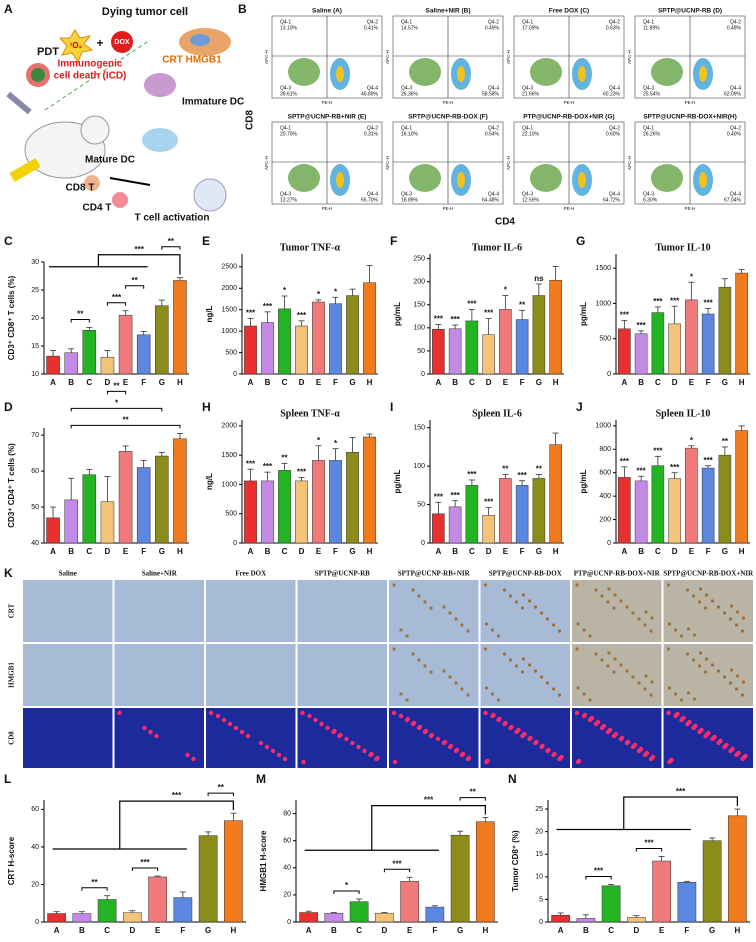  What do you see at coordinates (569, 208) in the screenshot?
I see `axis-x-name: PE-H` at bounding box center [569, 208].